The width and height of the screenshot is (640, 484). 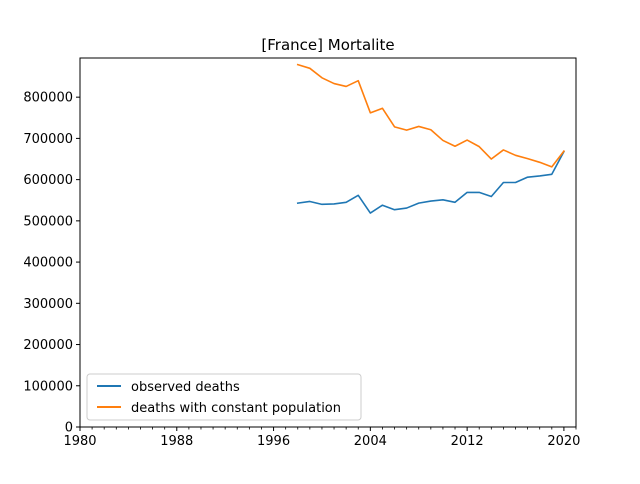 What do you see at coordinates (48, 221) in the screenshot?
I see `y-tick-label: 500000` at bounding box center [48, 221].